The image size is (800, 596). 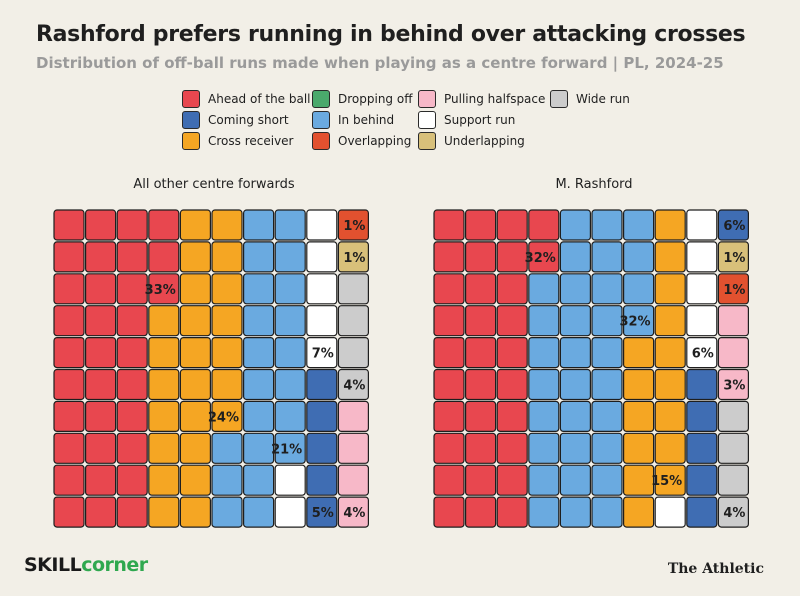 I want to click on legend-swatch-drop, so click(x=321, y=99).